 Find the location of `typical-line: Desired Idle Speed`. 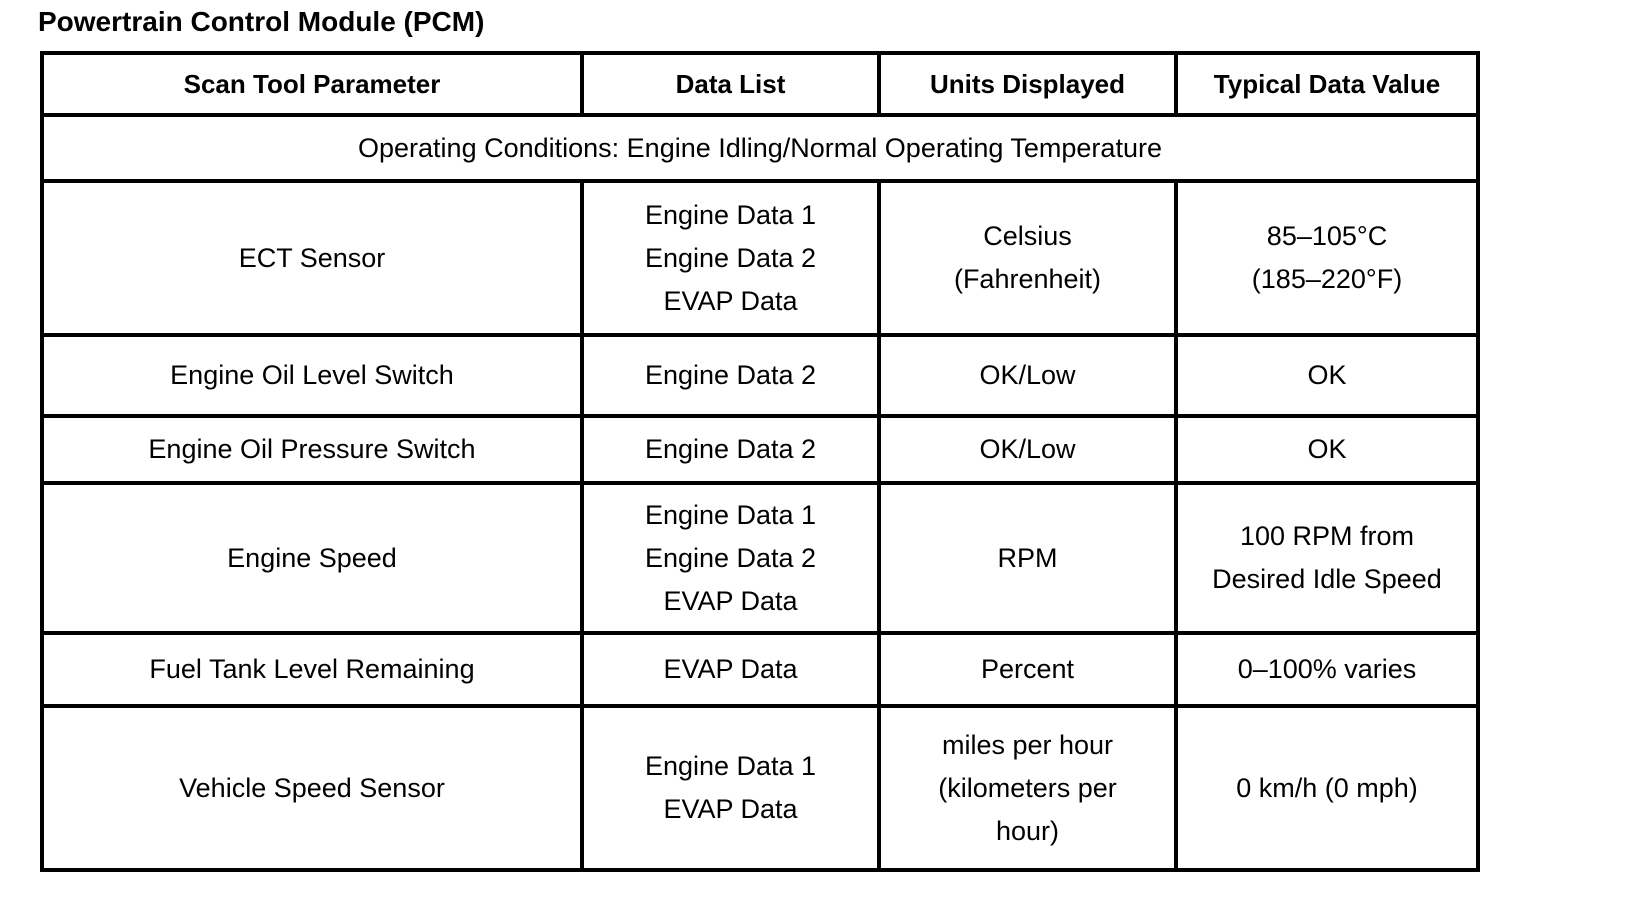

typical-line: Desired Idle Speed is located at coordinates (1327, 579).